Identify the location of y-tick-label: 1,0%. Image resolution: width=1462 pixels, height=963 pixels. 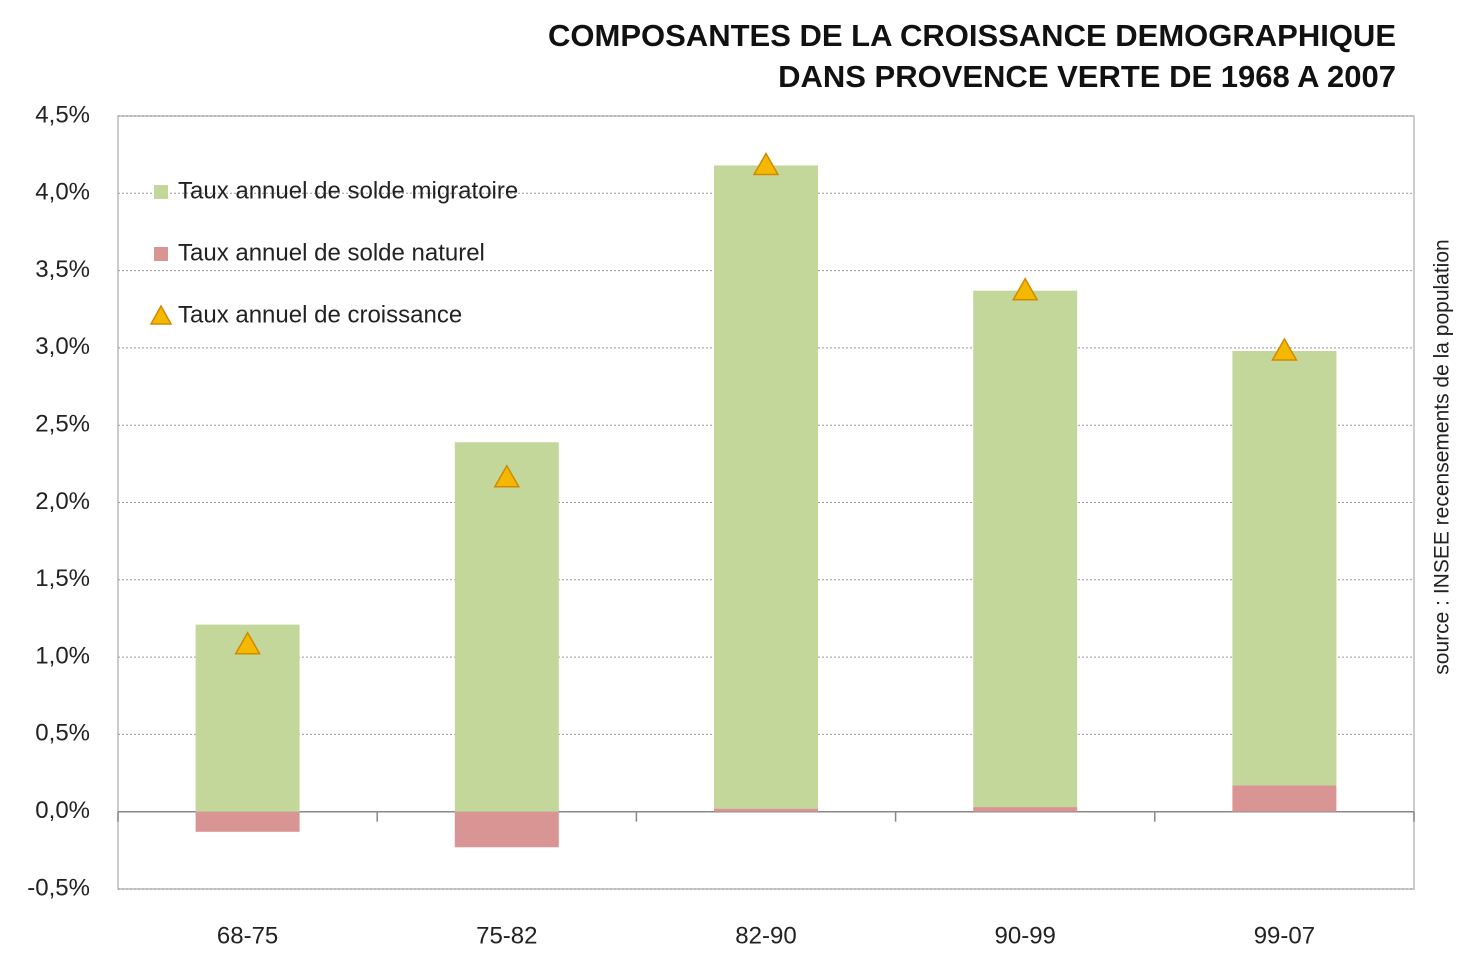
(62, 655).